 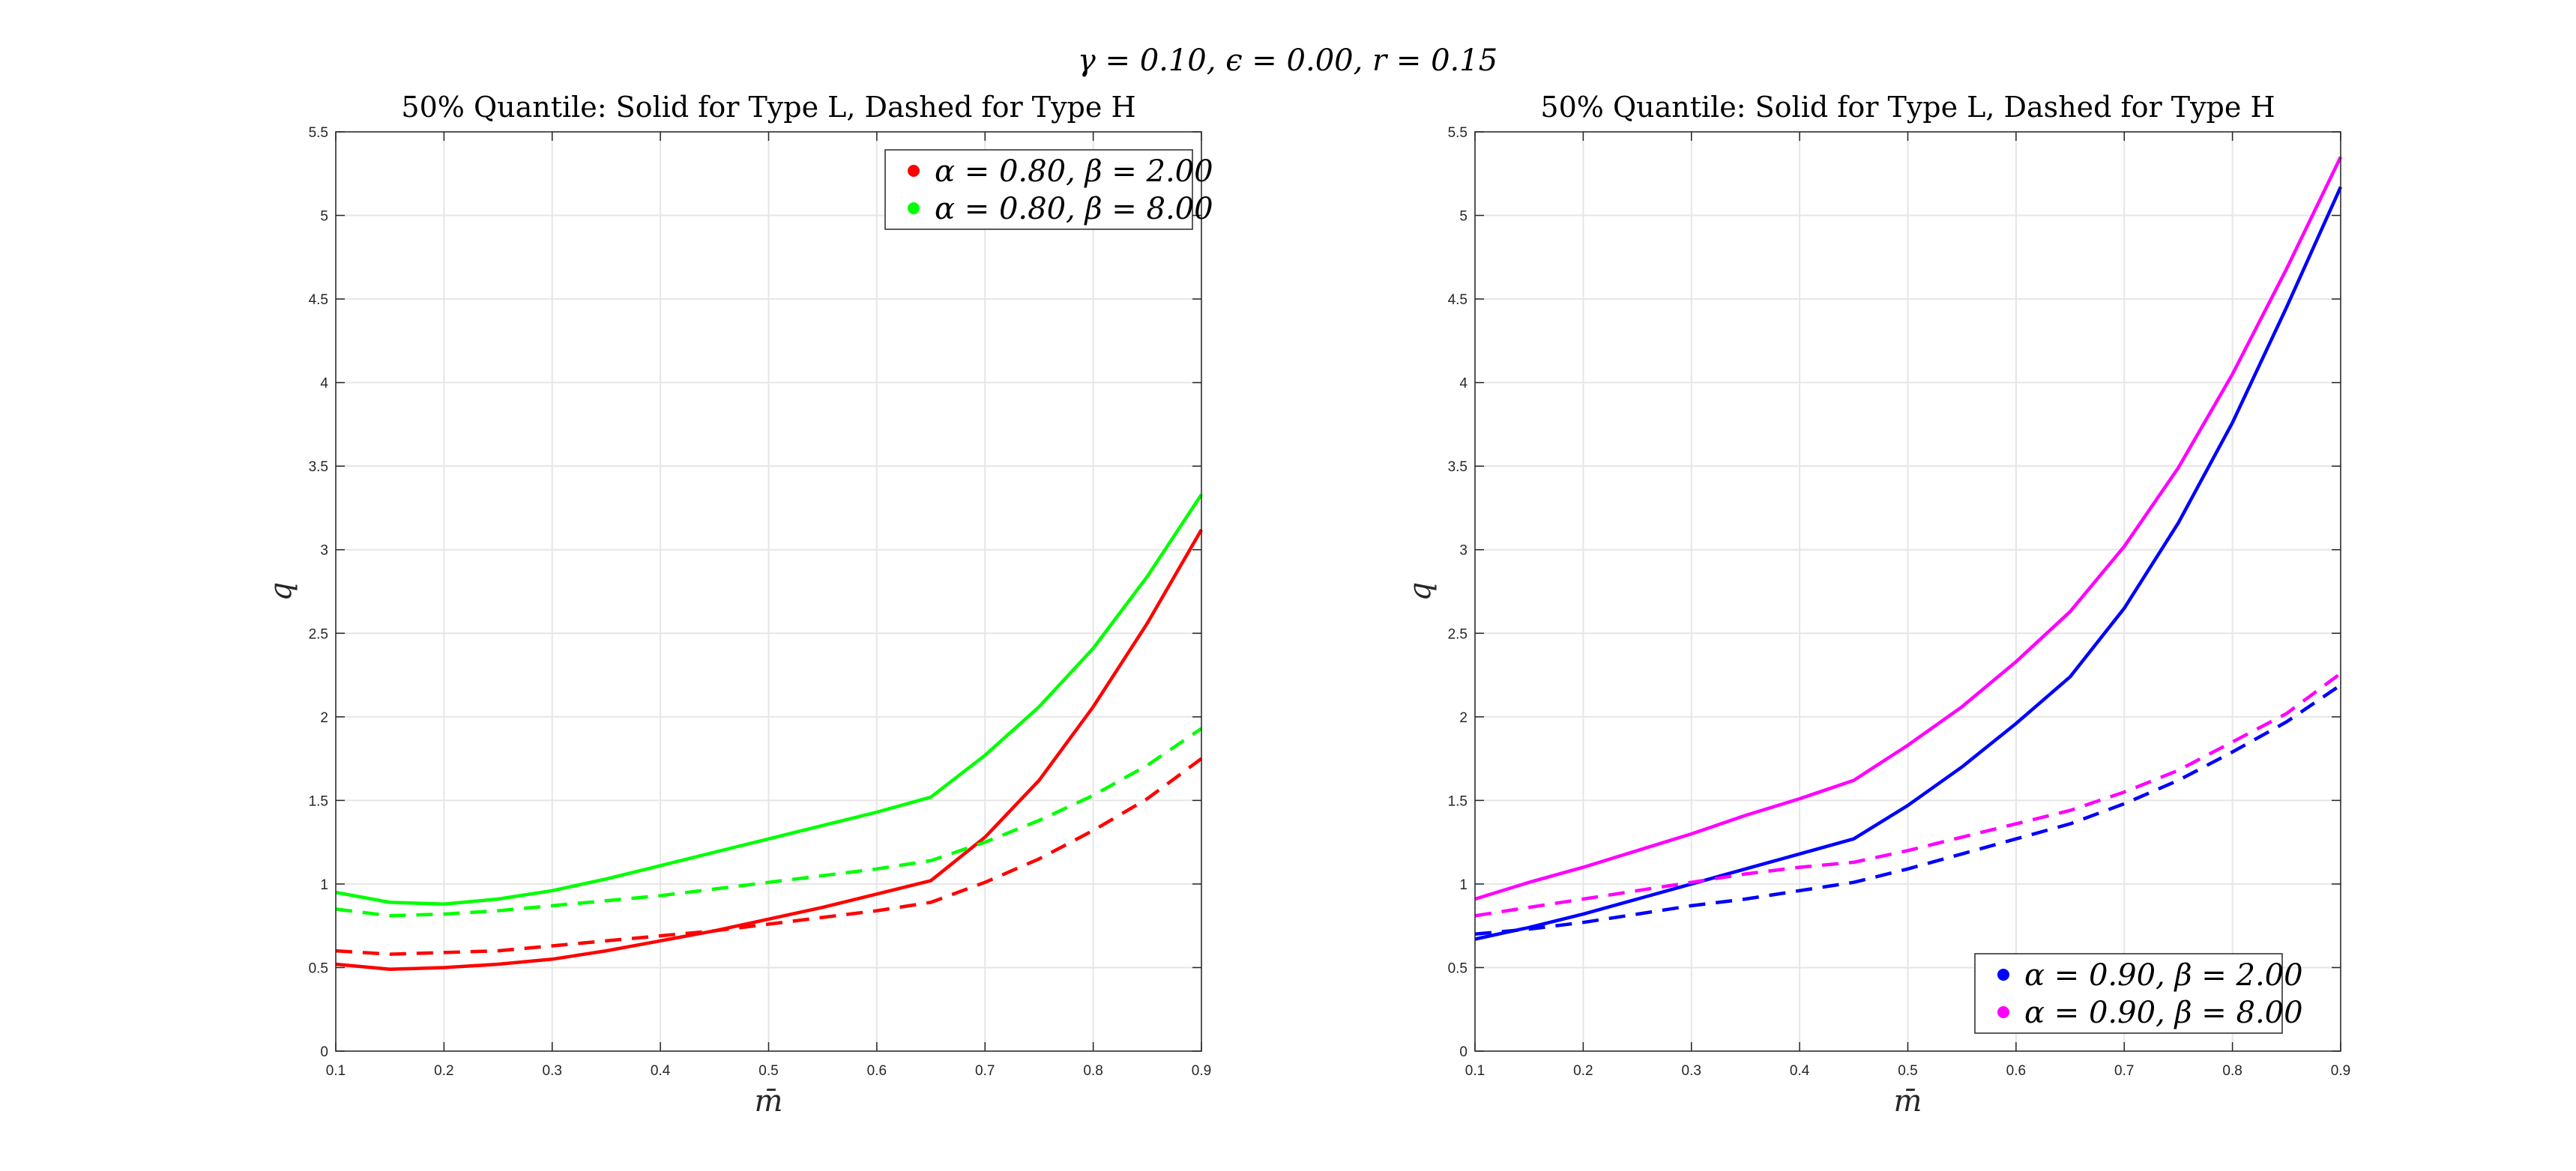 I want to click on legend-label: α = 0.90, β = 8.00, so click(x=2164, y=1013).